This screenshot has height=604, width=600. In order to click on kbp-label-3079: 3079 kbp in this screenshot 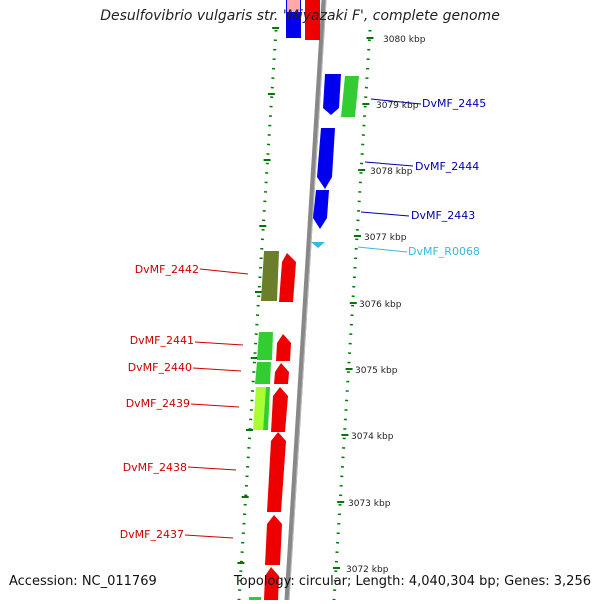, I will do `click(397, 106)`.